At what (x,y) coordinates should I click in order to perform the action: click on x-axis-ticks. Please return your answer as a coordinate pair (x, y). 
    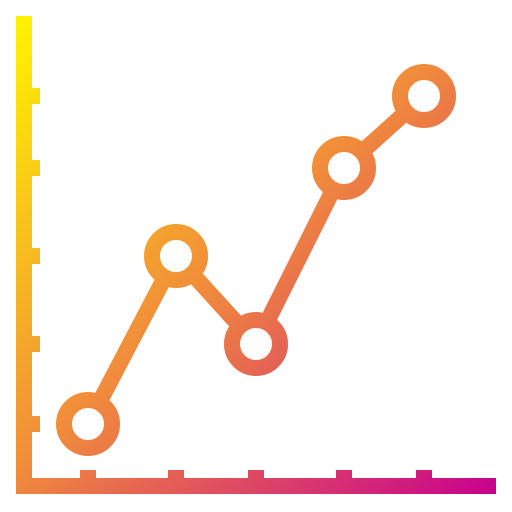
    Looking at the image, I should click on (256, 478).